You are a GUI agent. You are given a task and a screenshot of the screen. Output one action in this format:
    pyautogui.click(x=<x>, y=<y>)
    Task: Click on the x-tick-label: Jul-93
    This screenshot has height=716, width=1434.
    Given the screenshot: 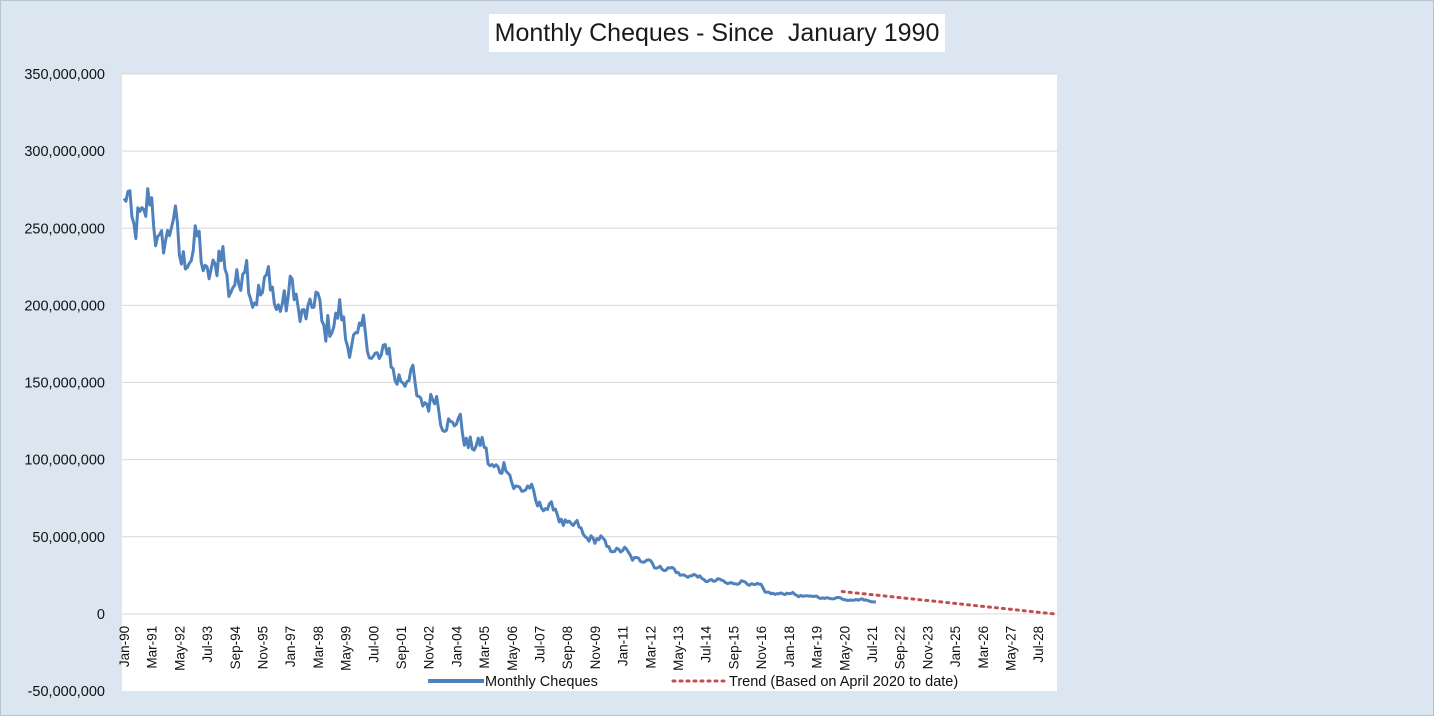 What is the action you would take?
    pyautogui.click(x=207, y=644)
    